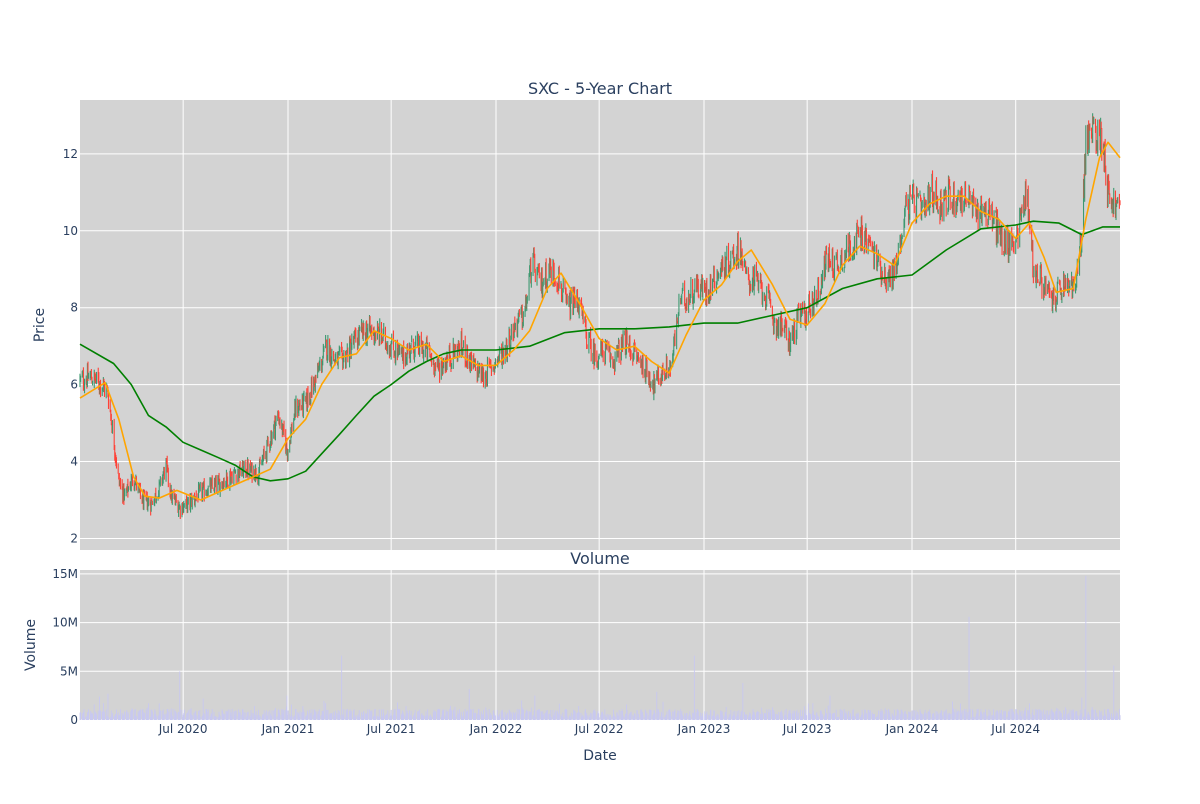  Describe the element at coordinates (599, 729) in the screenshot. I see `x-tick-label: Jul 2022` at that location.